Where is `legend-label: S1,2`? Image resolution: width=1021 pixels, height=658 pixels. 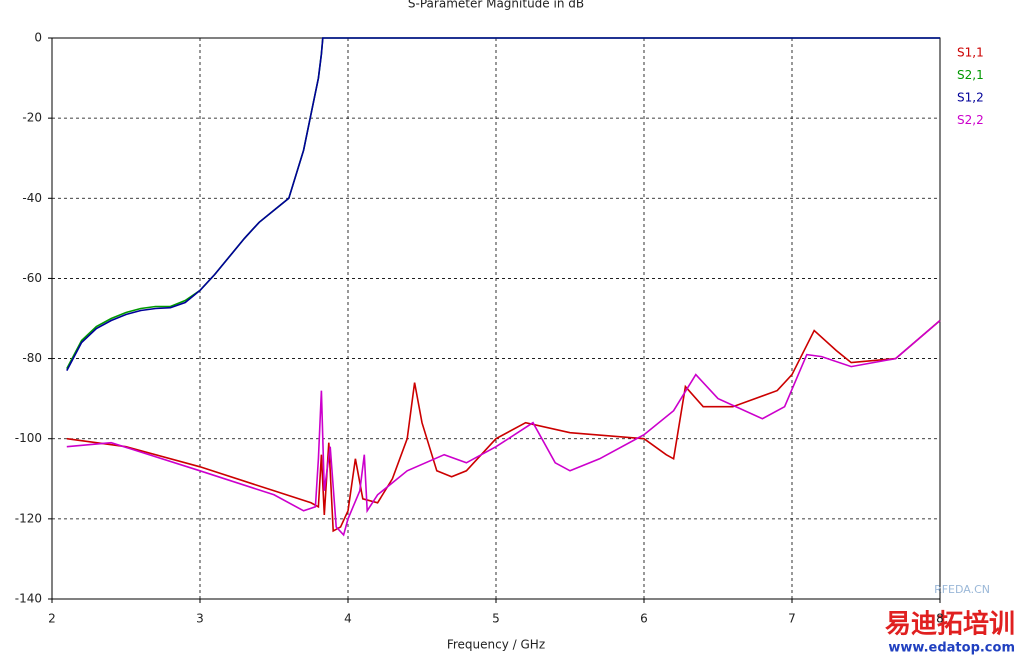
legend-label: S1,2 is located at coordinates (970, 98).